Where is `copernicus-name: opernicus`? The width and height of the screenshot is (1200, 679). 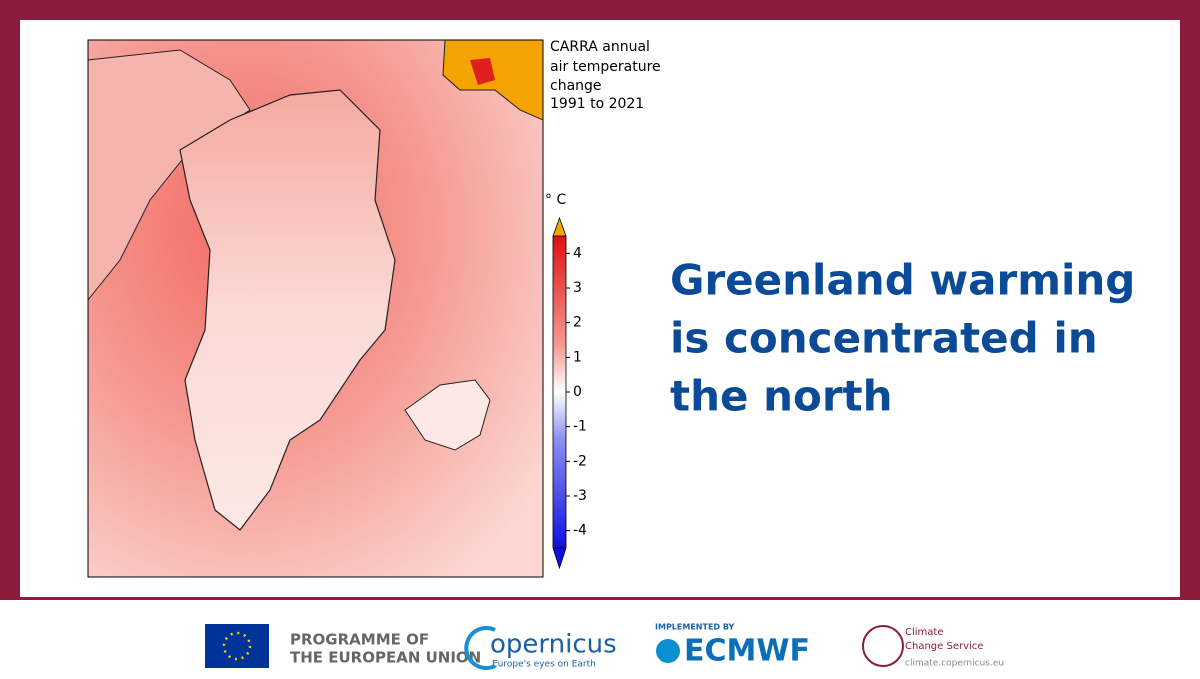 copernicus-name: opernicus is located at coordinates (553, 645).